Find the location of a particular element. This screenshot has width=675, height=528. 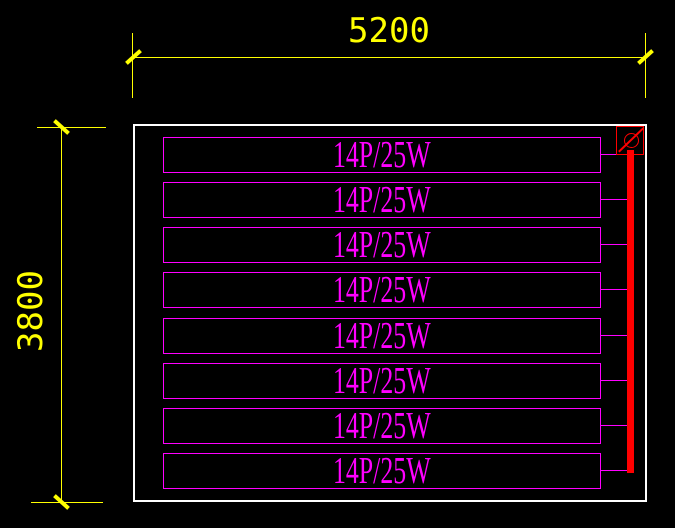

lamp-circle-icon is located at coordinates (631, 140).